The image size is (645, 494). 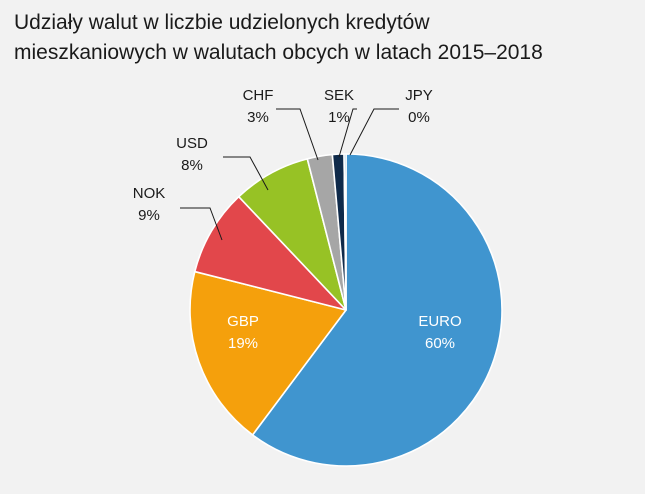 What do you see at coordinates (440, 343) in the screenshot?
I see `slice-value-label: 60%` at bounding box center [440, 343].